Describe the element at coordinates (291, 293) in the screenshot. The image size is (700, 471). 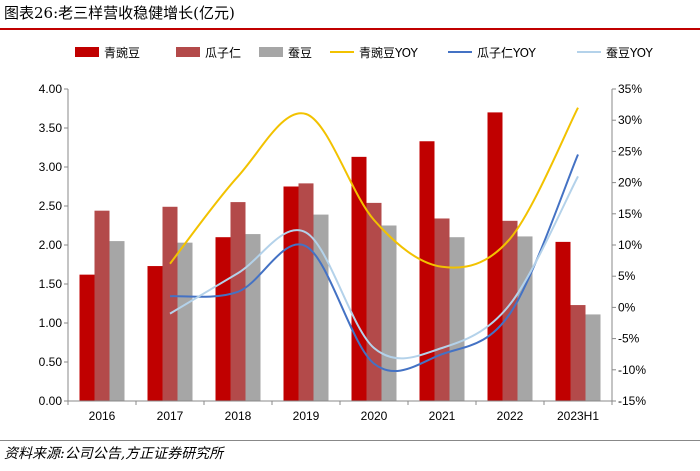
I see `bar-1-2019` at that location.